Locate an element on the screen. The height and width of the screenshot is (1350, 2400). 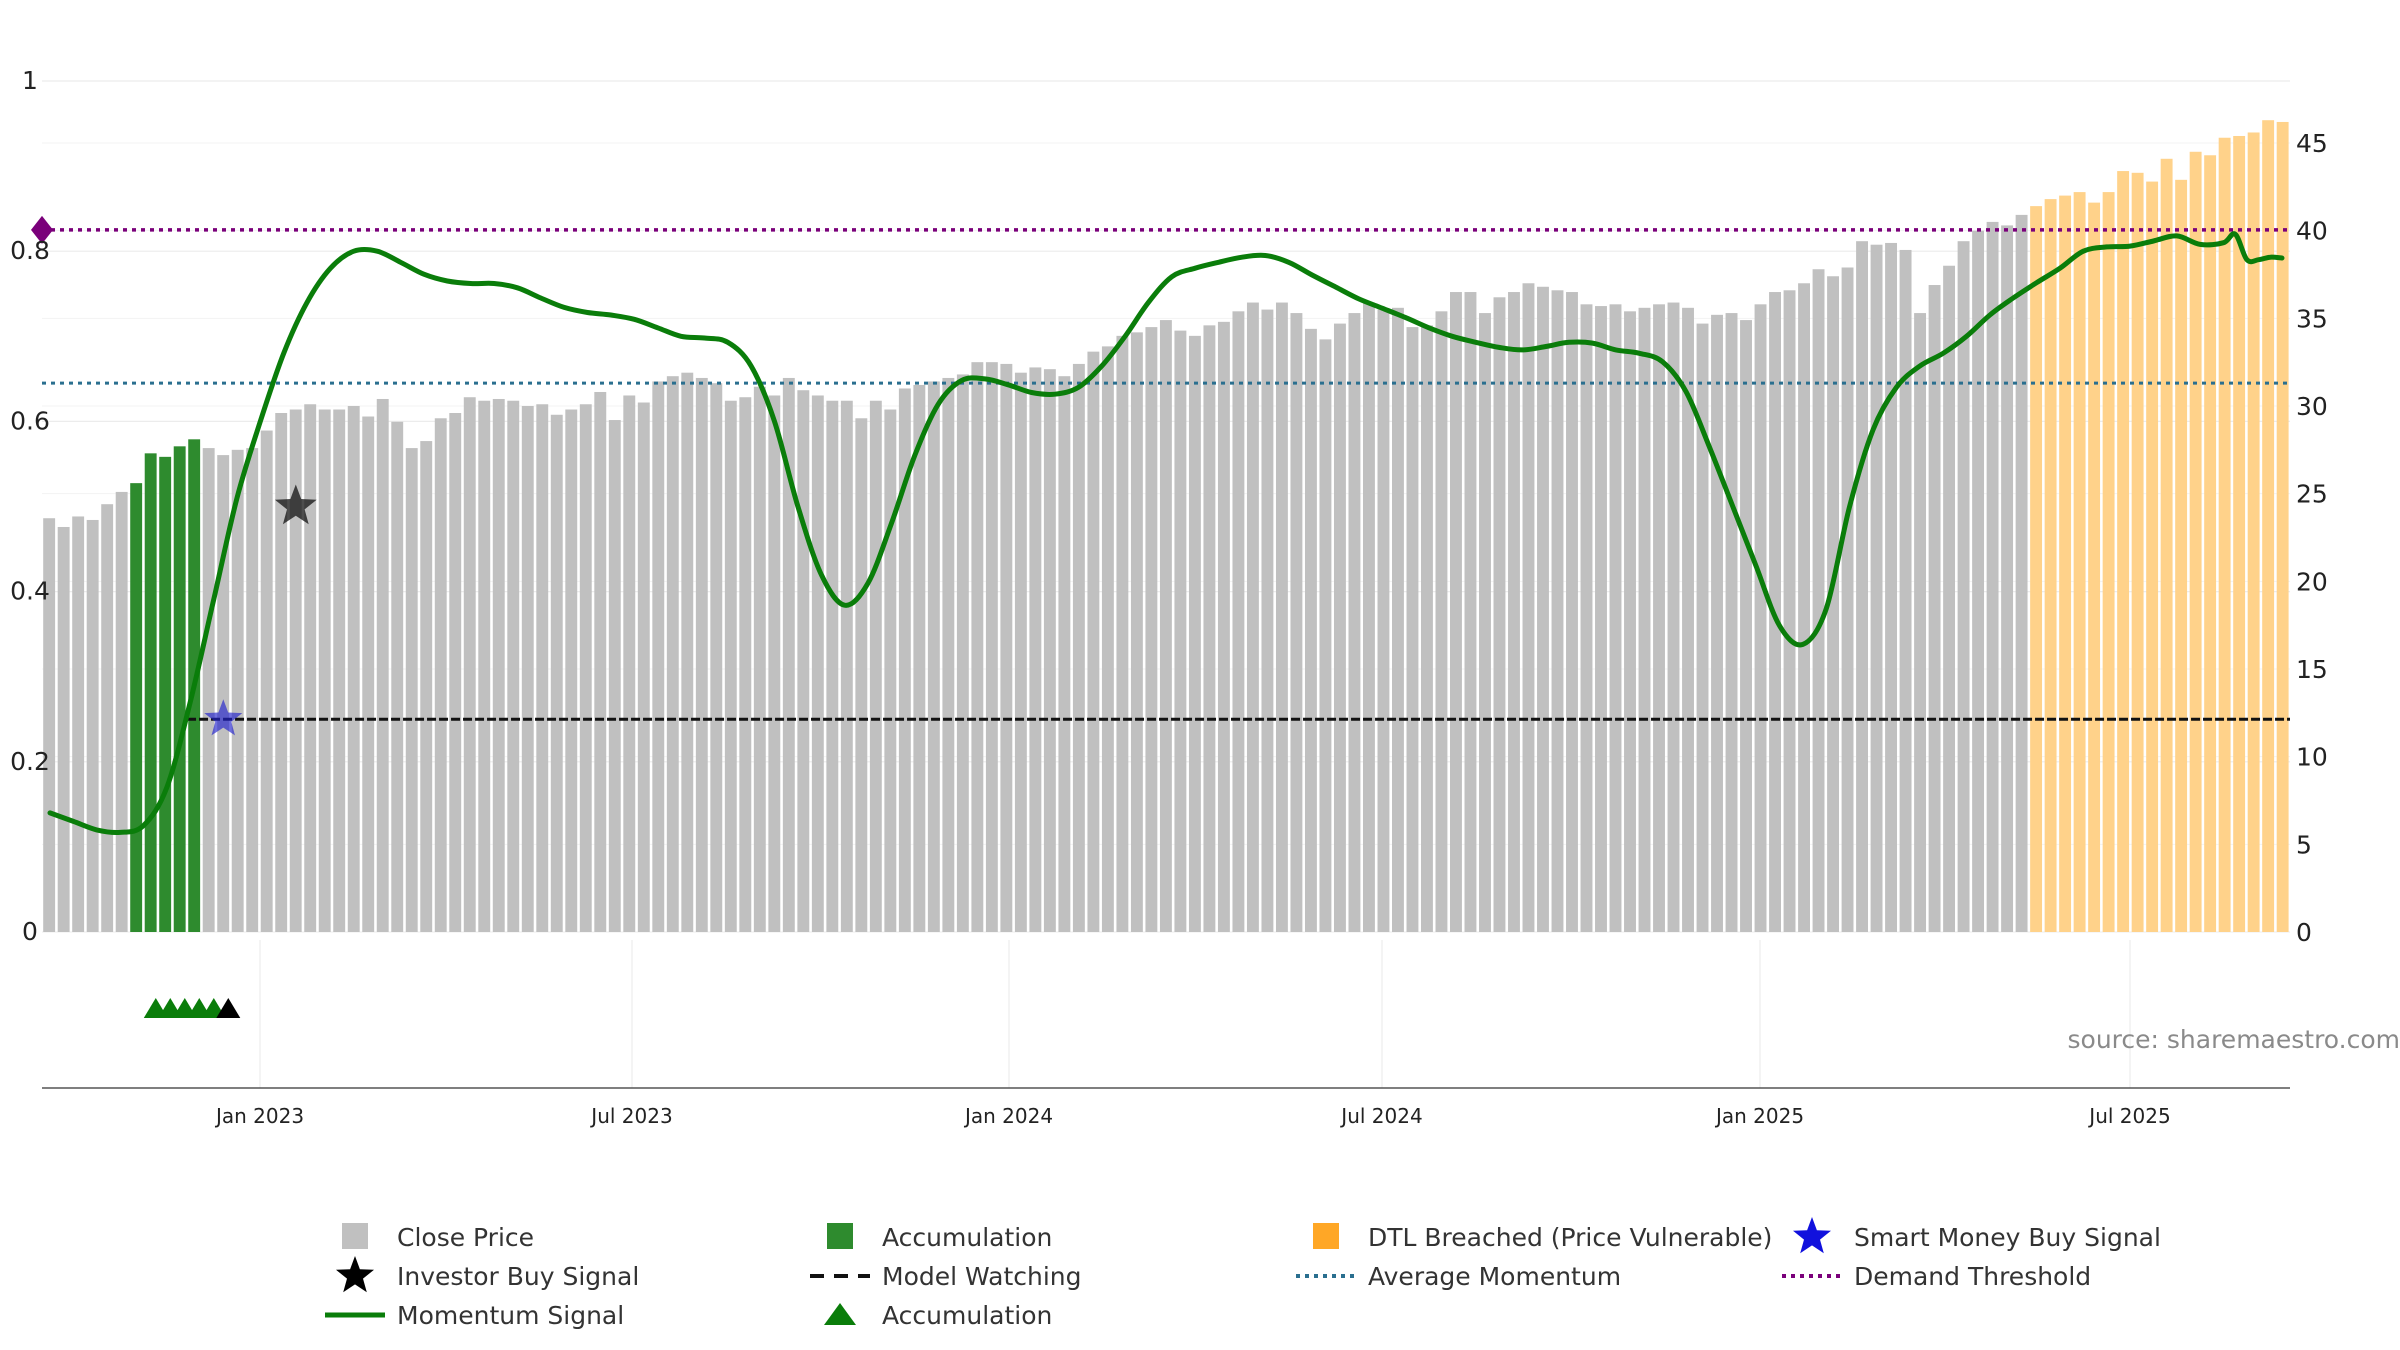
right-tick-label: 20 is located at coordinates (2312, 581).